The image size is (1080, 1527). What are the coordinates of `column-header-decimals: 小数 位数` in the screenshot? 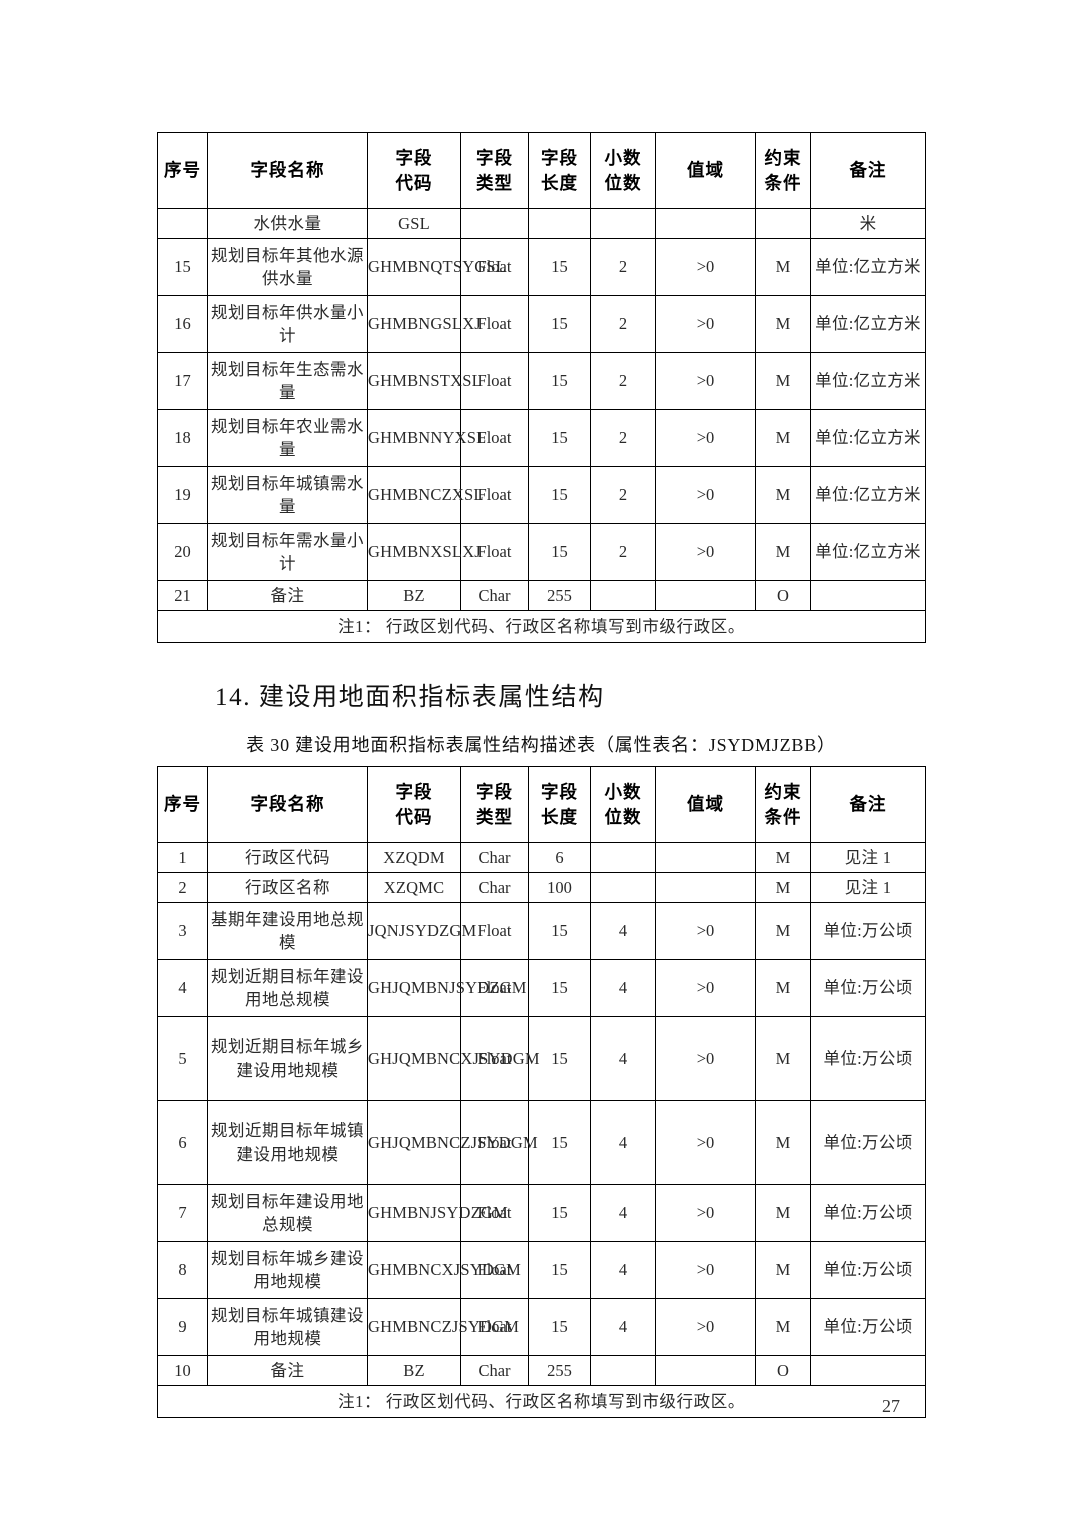 It's located at (623, 170).